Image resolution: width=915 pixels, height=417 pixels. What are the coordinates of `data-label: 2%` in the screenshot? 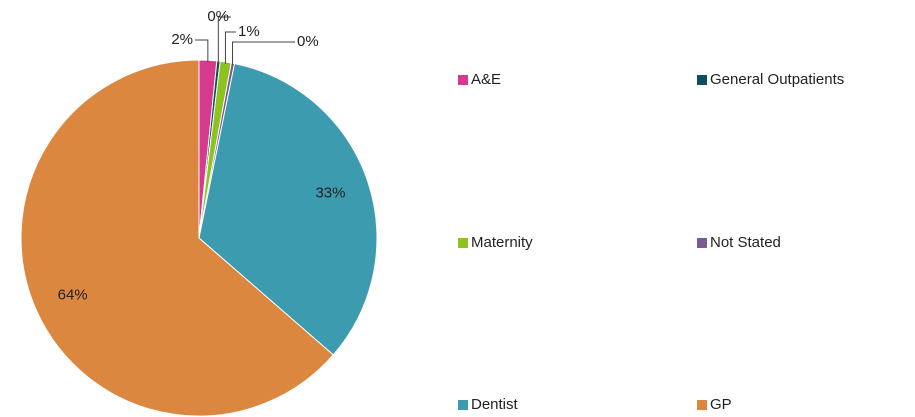 It's located at (182, 39).